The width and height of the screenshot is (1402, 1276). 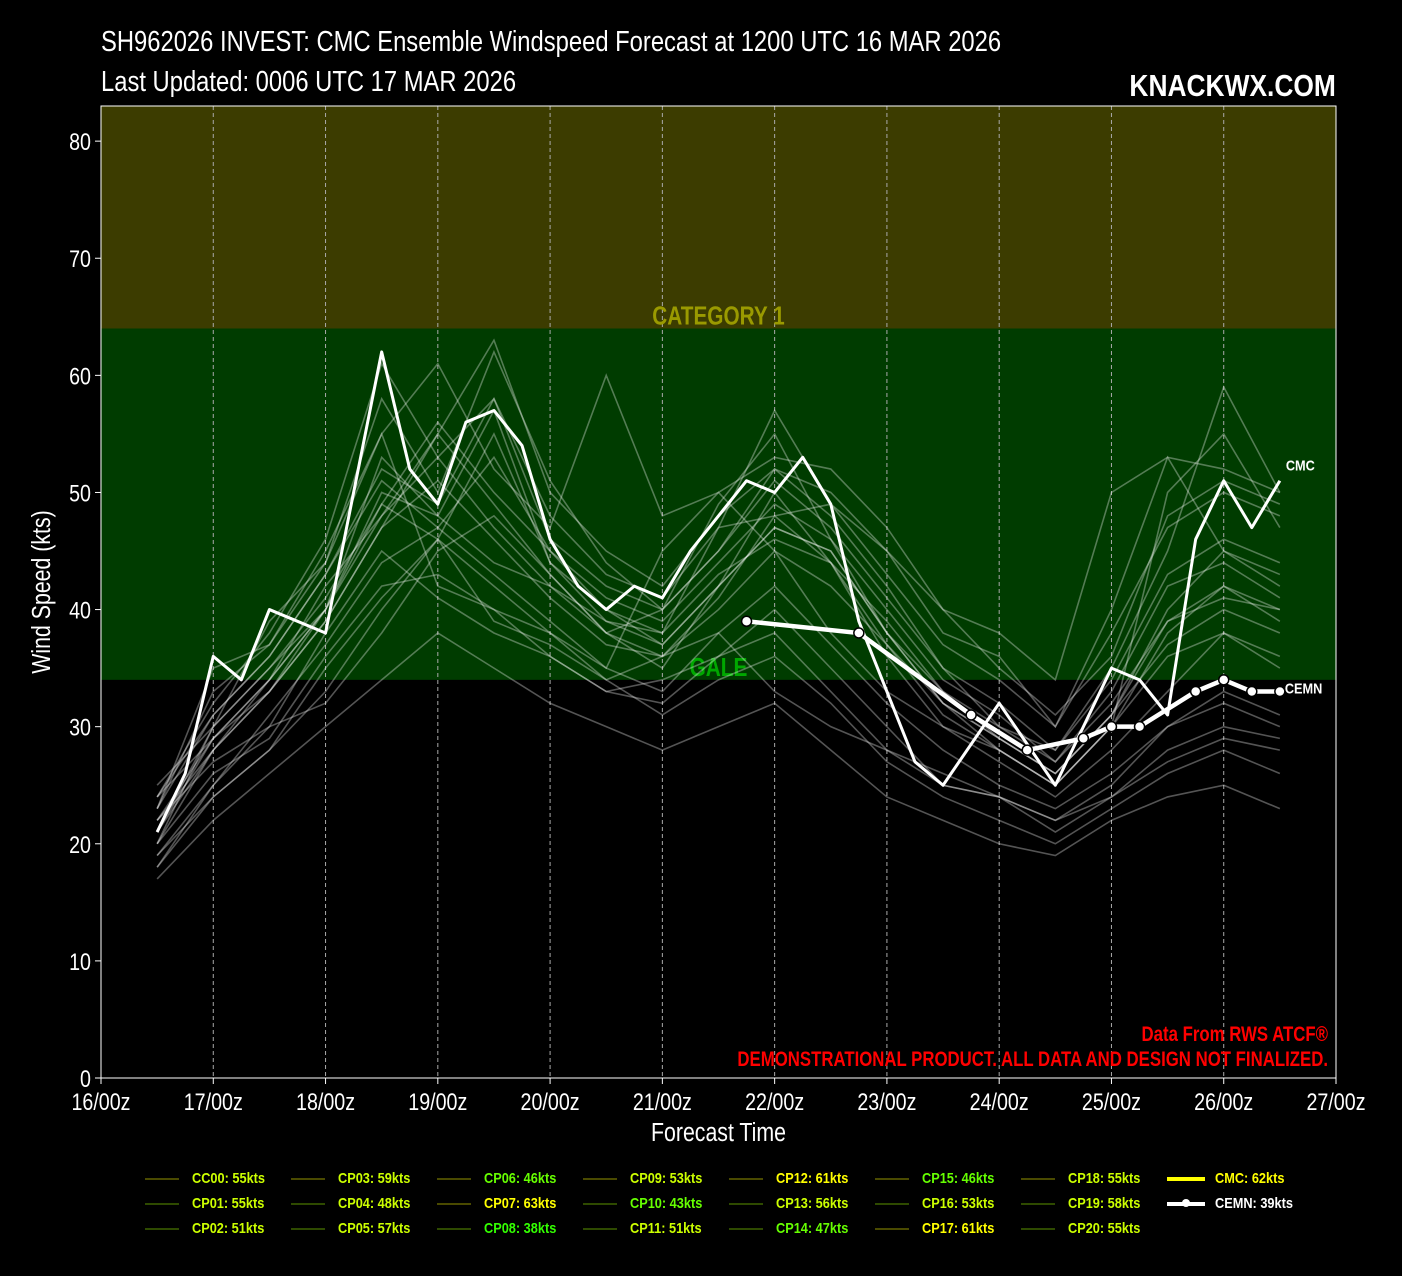 I want to click on x-tick-label: 23/00z, so click(x=886, y=1101).